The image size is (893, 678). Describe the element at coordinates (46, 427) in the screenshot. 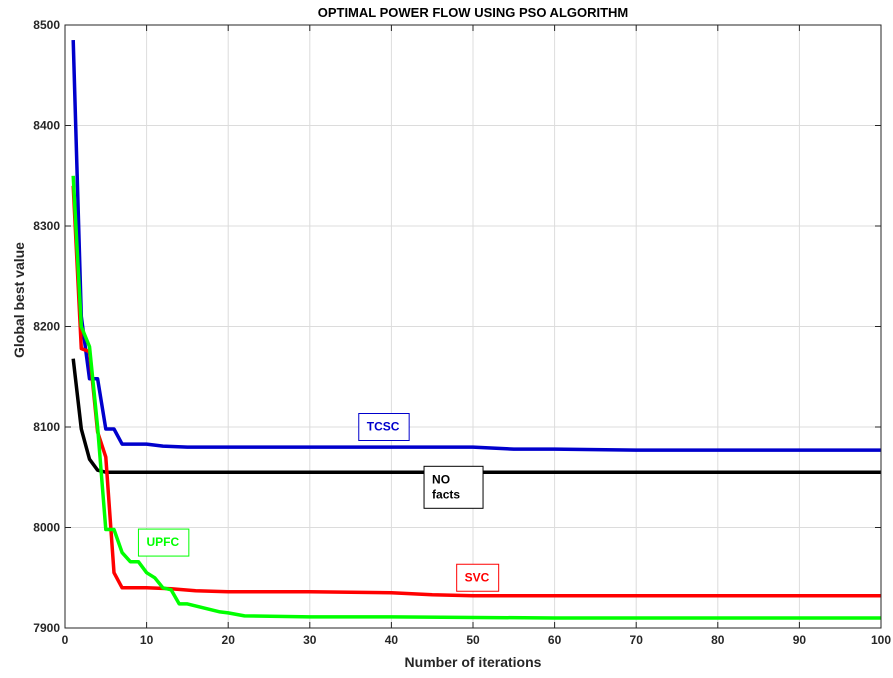

I see `y-tick-label: 8100` at that location.